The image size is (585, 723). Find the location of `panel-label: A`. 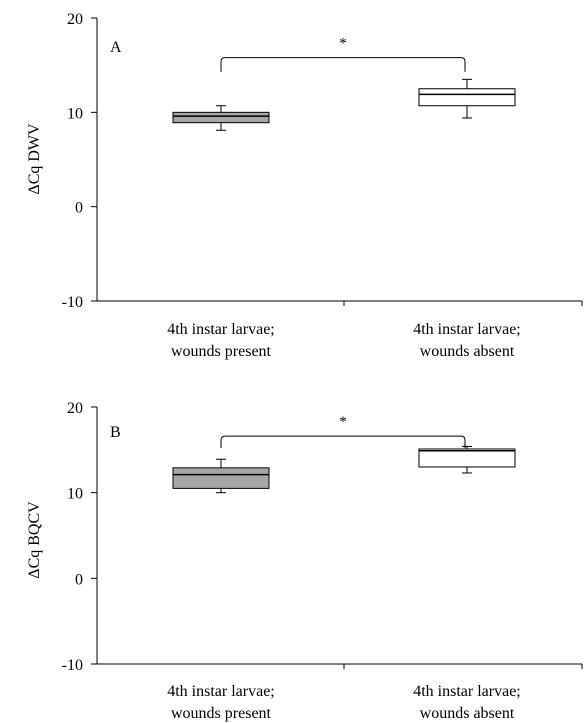

panel-label: A is located at coordinates (116, 47).